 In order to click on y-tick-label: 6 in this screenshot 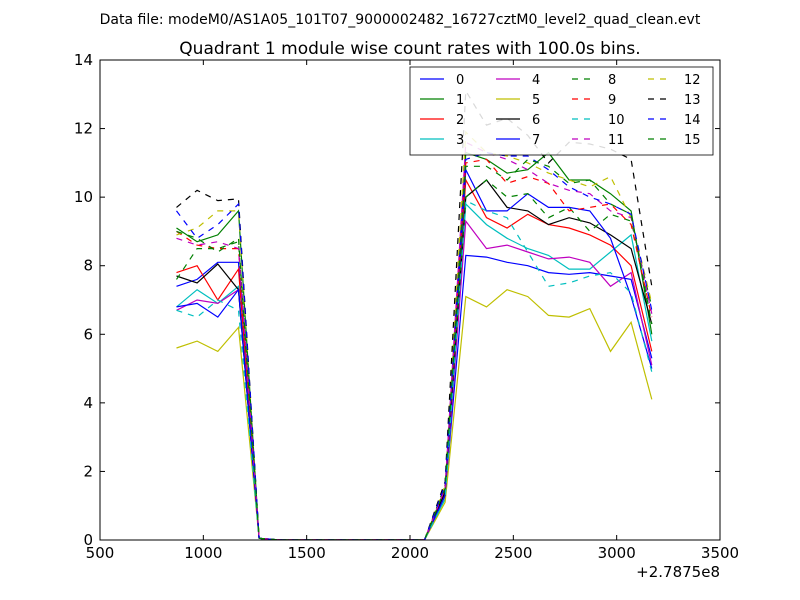, I will do `click(88, 334)`.